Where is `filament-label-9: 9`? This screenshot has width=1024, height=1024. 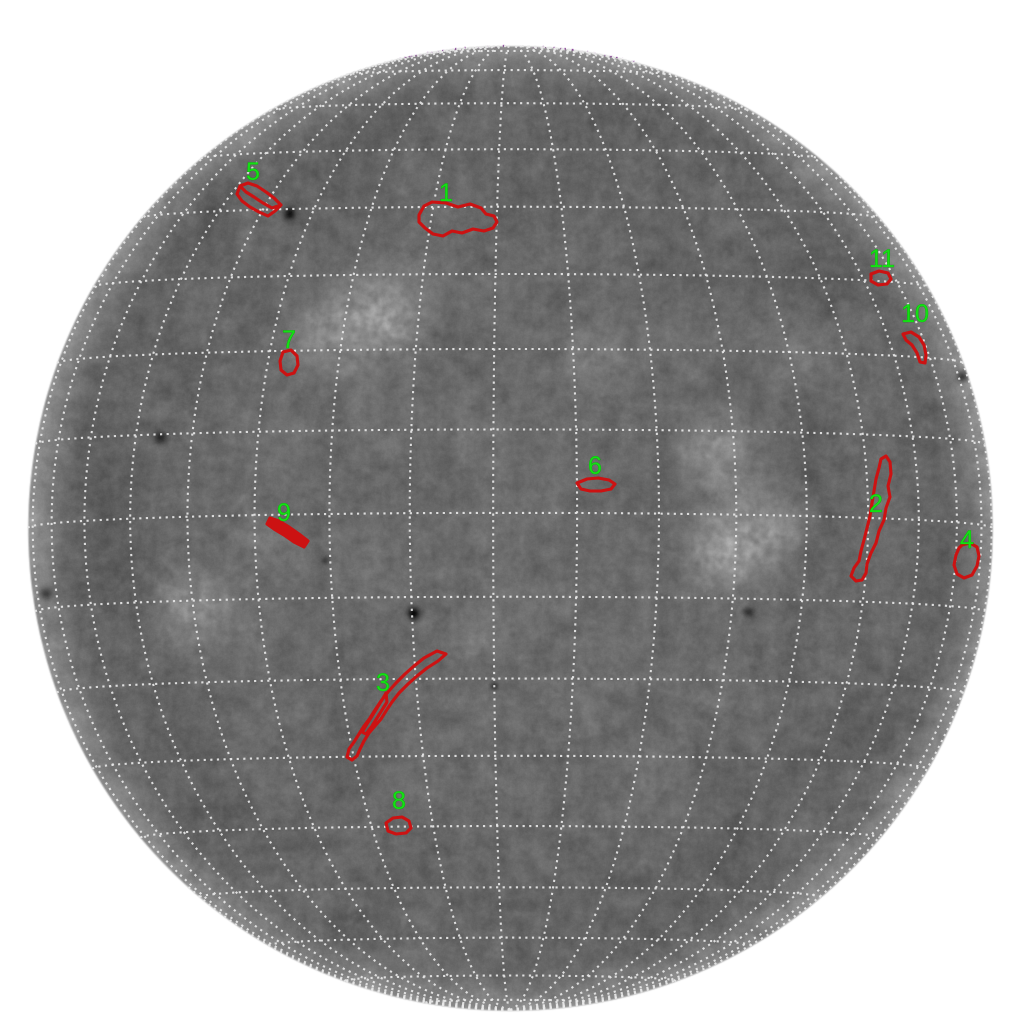 filament-label-9: 9 is located at coordinates (284, 513).